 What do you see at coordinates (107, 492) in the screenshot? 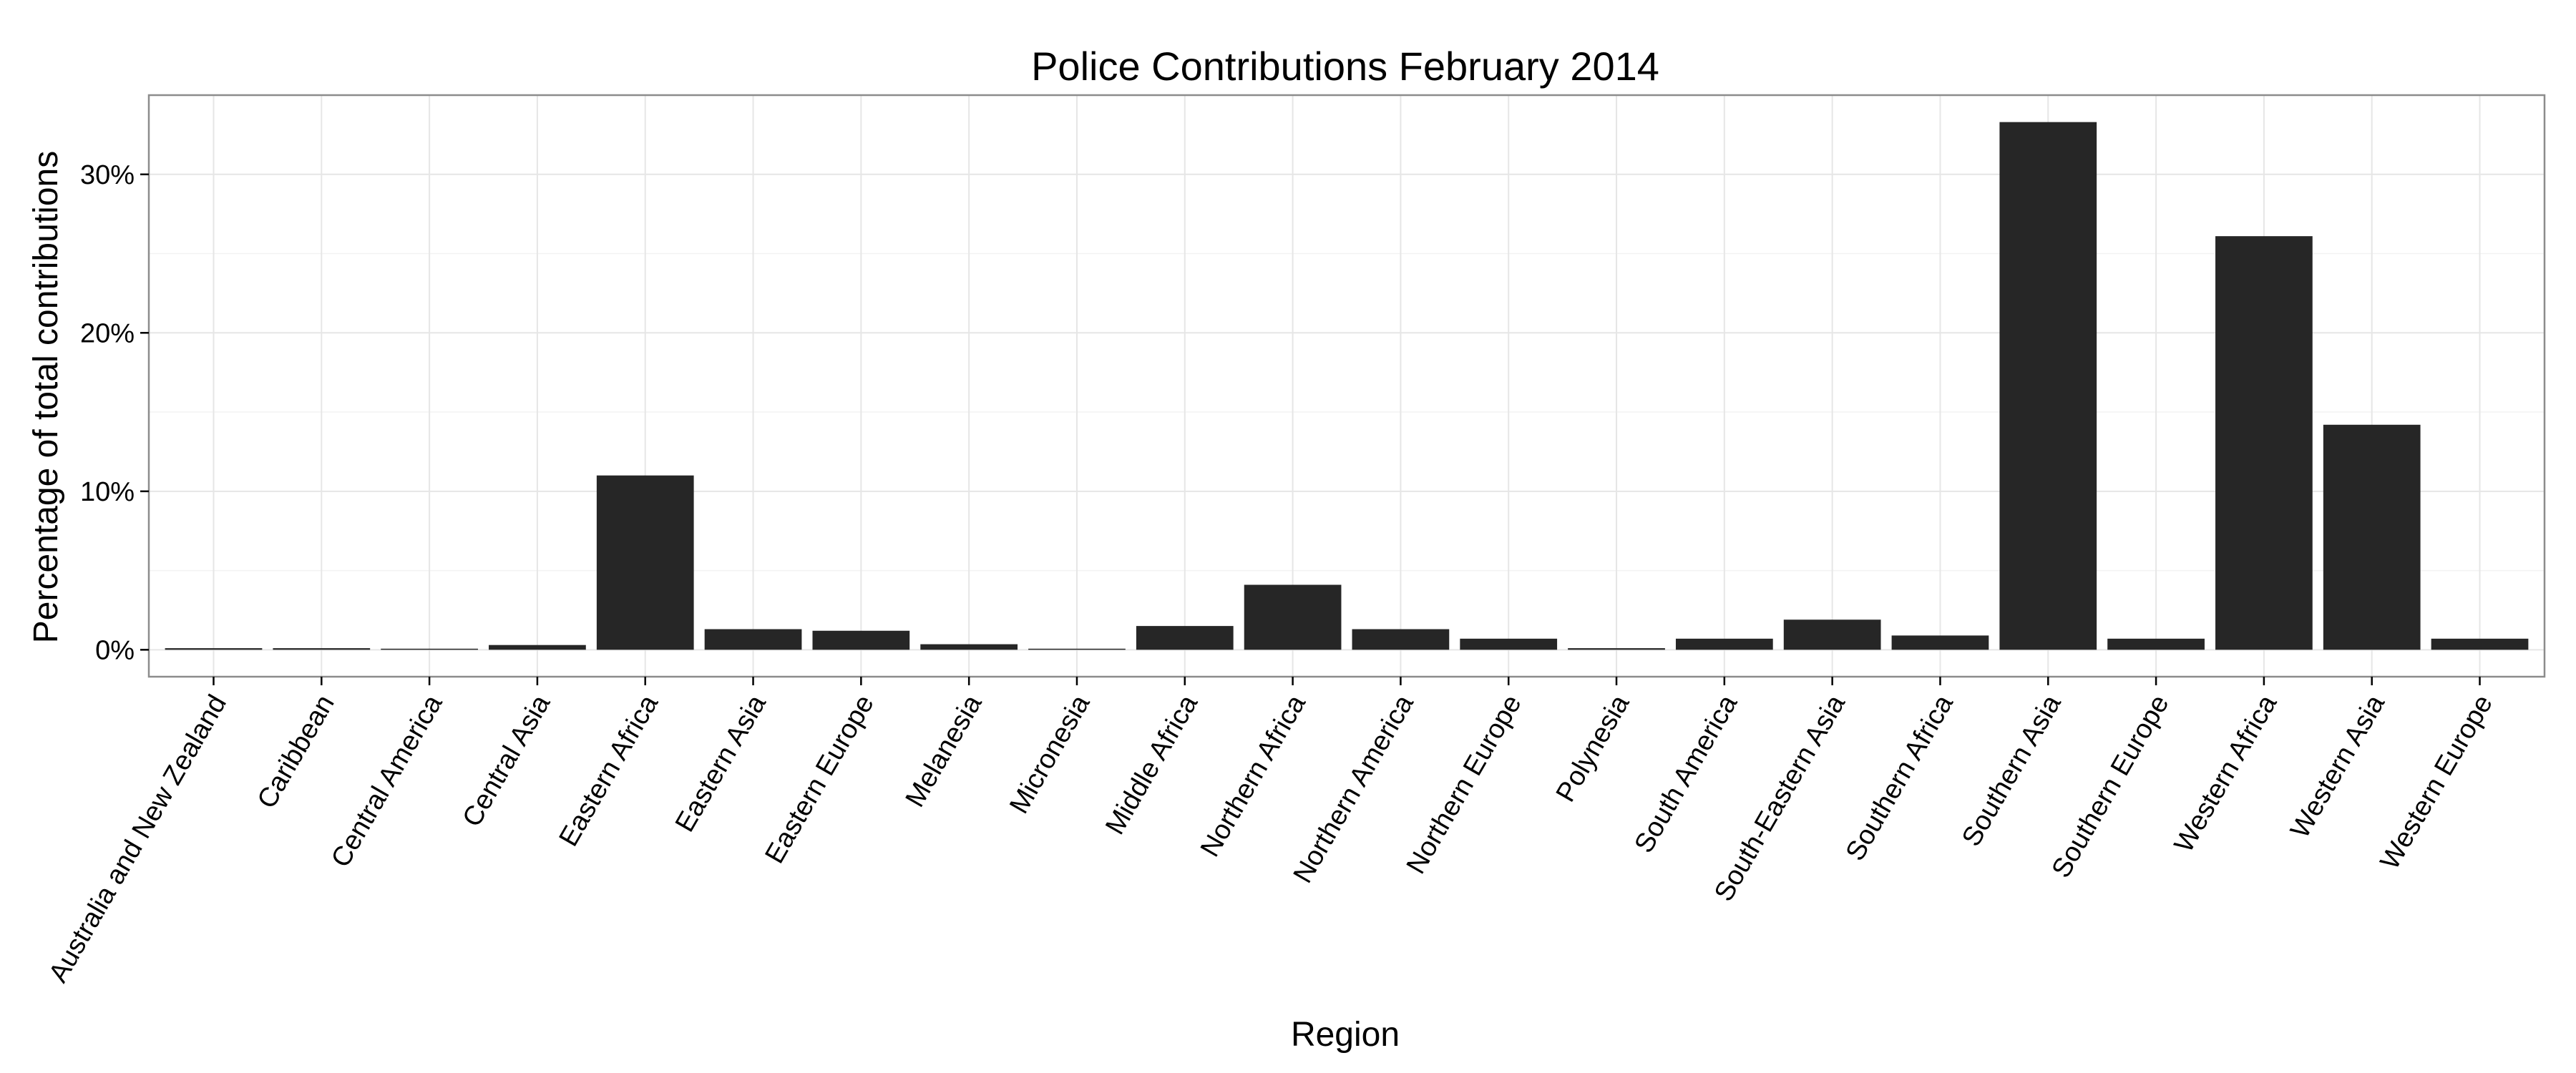
I see `y-tick-label: 10%` at bounding box center [107, 492].